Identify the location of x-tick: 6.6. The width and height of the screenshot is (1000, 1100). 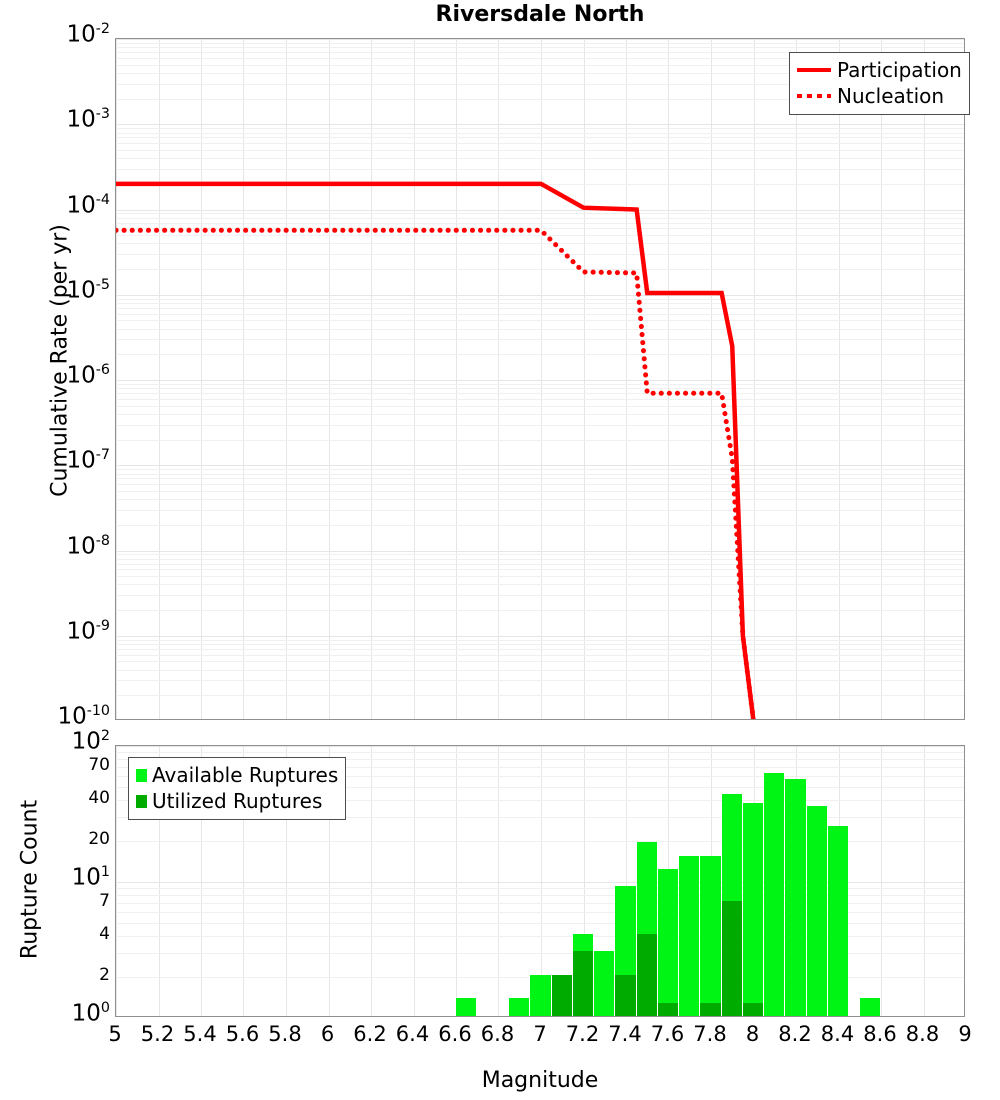
(455, 1034).